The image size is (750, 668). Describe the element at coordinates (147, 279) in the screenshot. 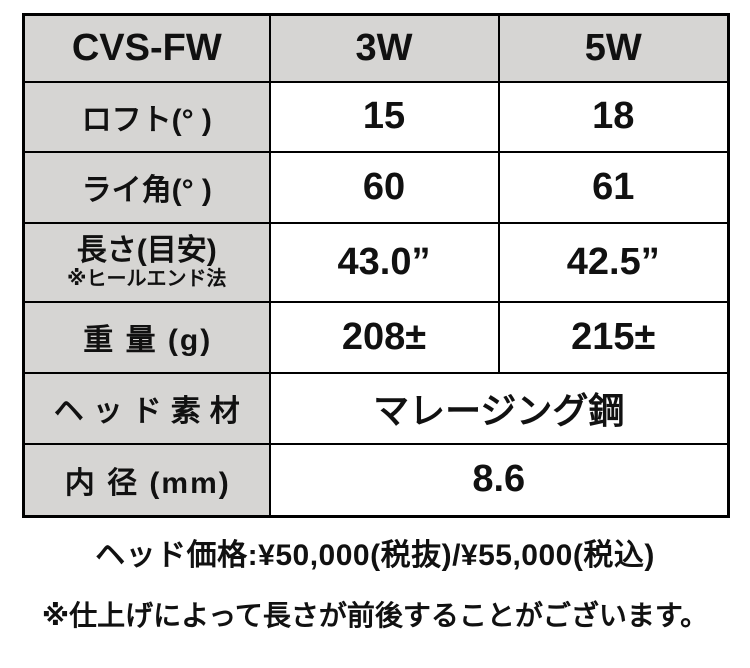

I see `length-sublabel: ※ヒールエンド法` at that location.